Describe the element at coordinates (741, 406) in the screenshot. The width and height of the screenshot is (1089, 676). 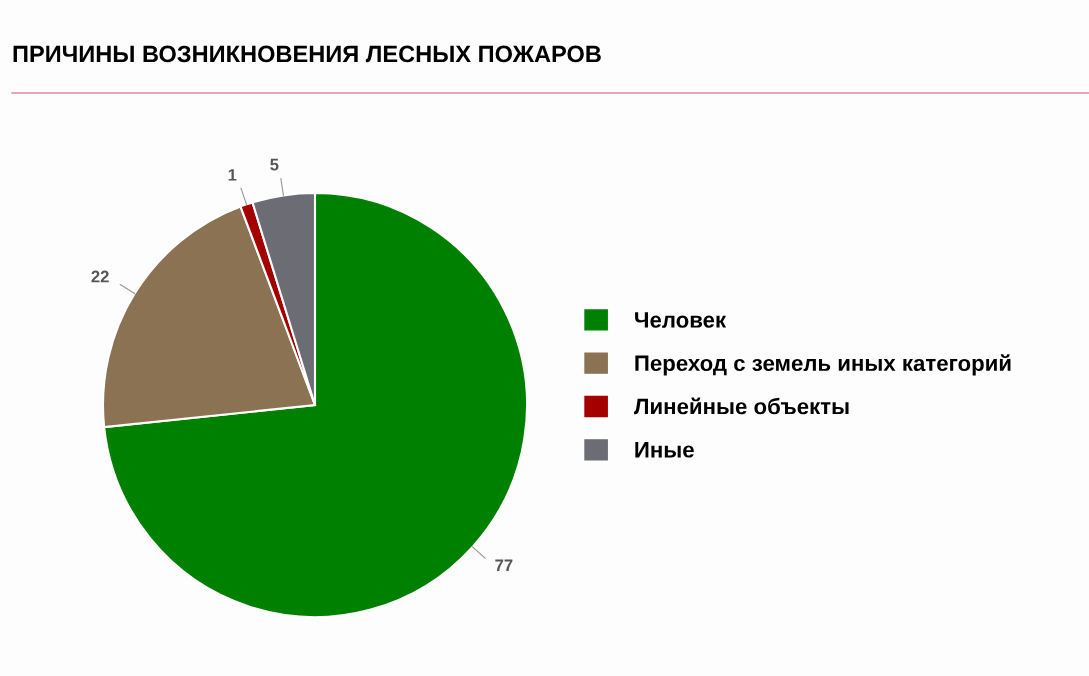
I see `legend-label: Линейные объекты` at that location.